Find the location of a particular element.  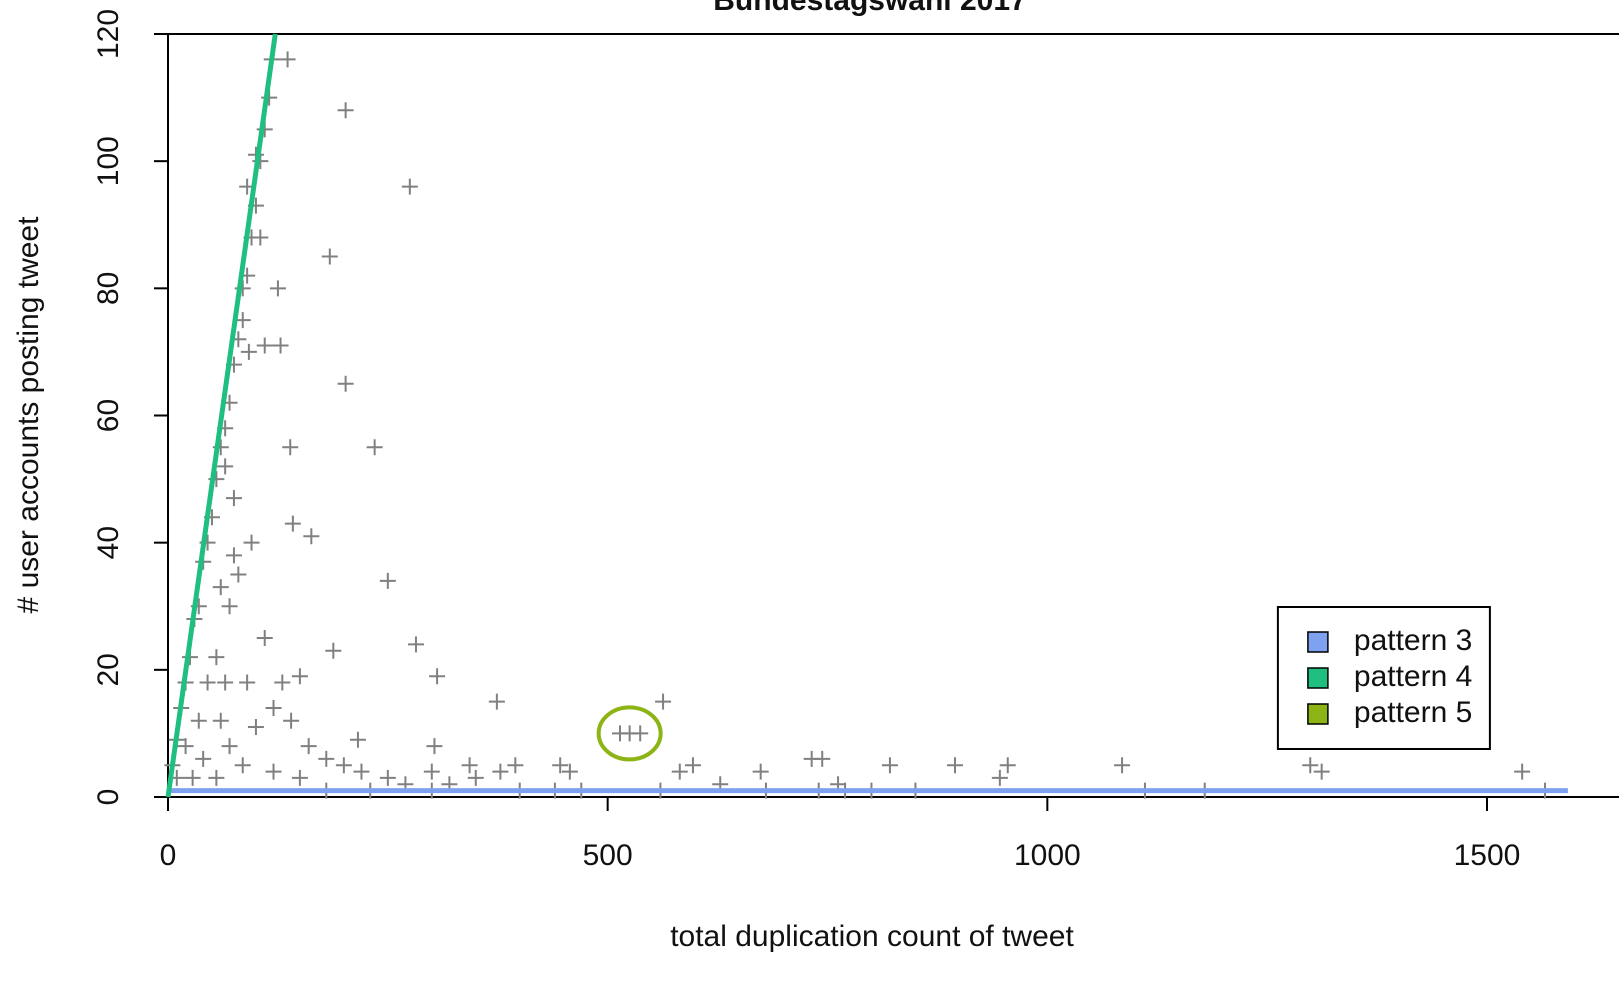

y-tick-label: 40 is located at coordinates (108, 542).